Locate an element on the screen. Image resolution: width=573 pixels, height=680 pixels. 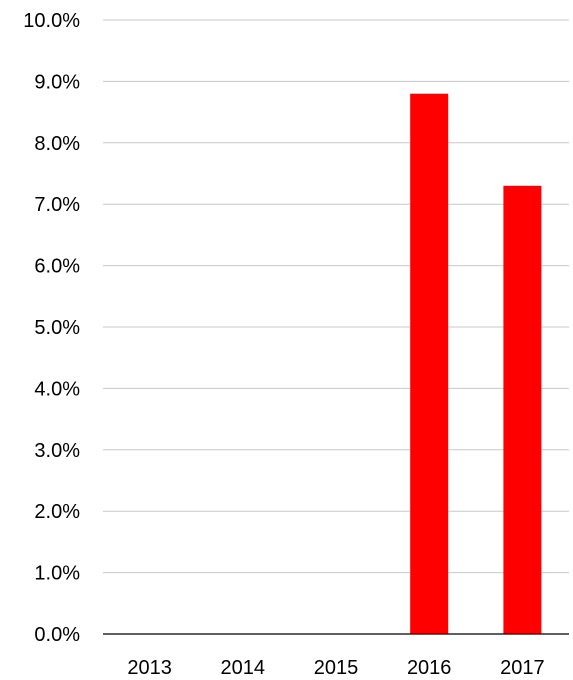
y-tick-label: 1.0% is located at coordinates (57, 574).